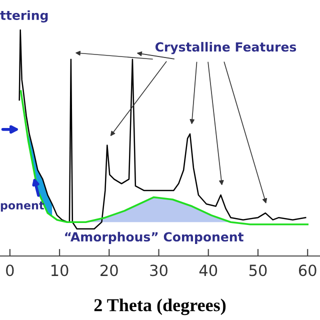  I want to click on x-tick-label: 30, so click(159, 270).